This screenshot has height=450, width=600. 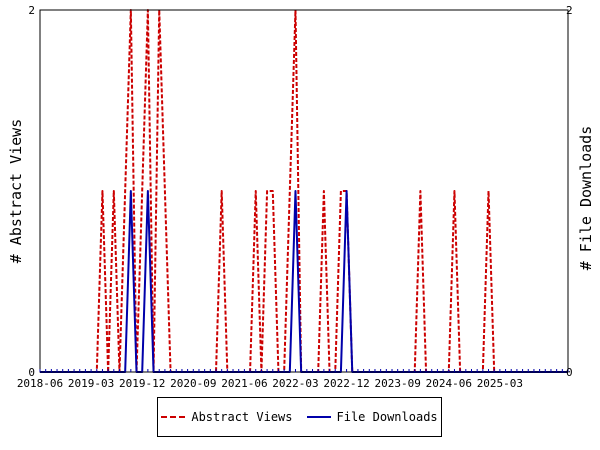 What do you see at coordinates (318, 417) in the screenshot?
I see `legend-swatch-solid` at bounding box center [318, 417].